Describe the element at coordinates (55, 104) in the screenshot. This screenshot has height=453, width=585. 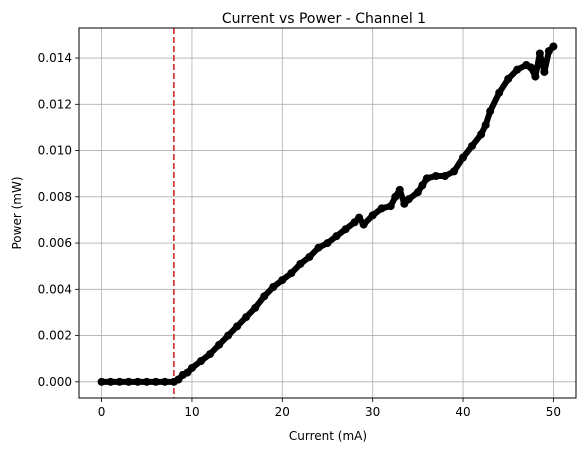
I see `y-tick-label: 0.012` at that location.